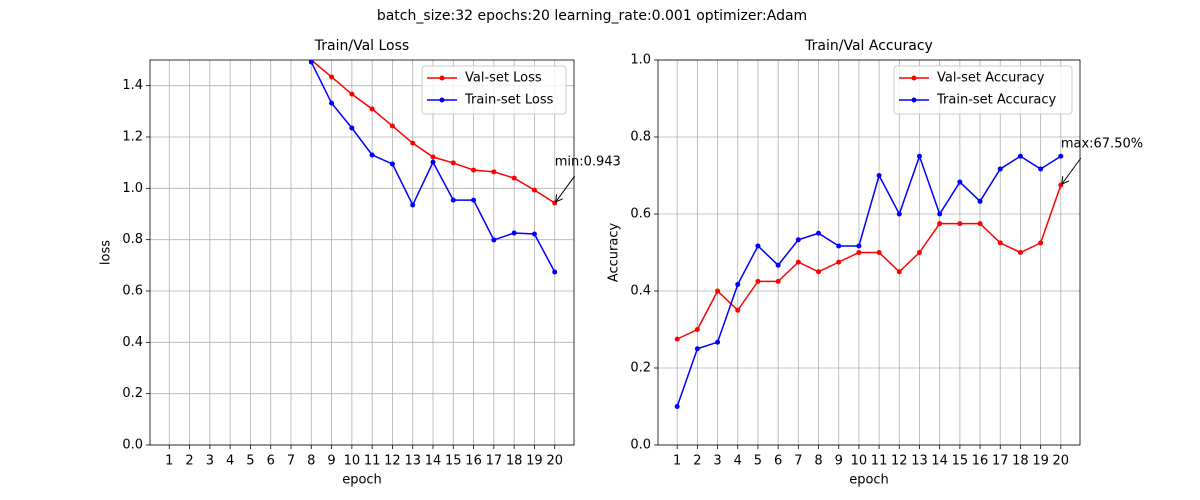 The image size is (1200, 500). Describe the element at coordinates (879, 461) in the screenshot. I see `x-tick-label: 11` at that location.